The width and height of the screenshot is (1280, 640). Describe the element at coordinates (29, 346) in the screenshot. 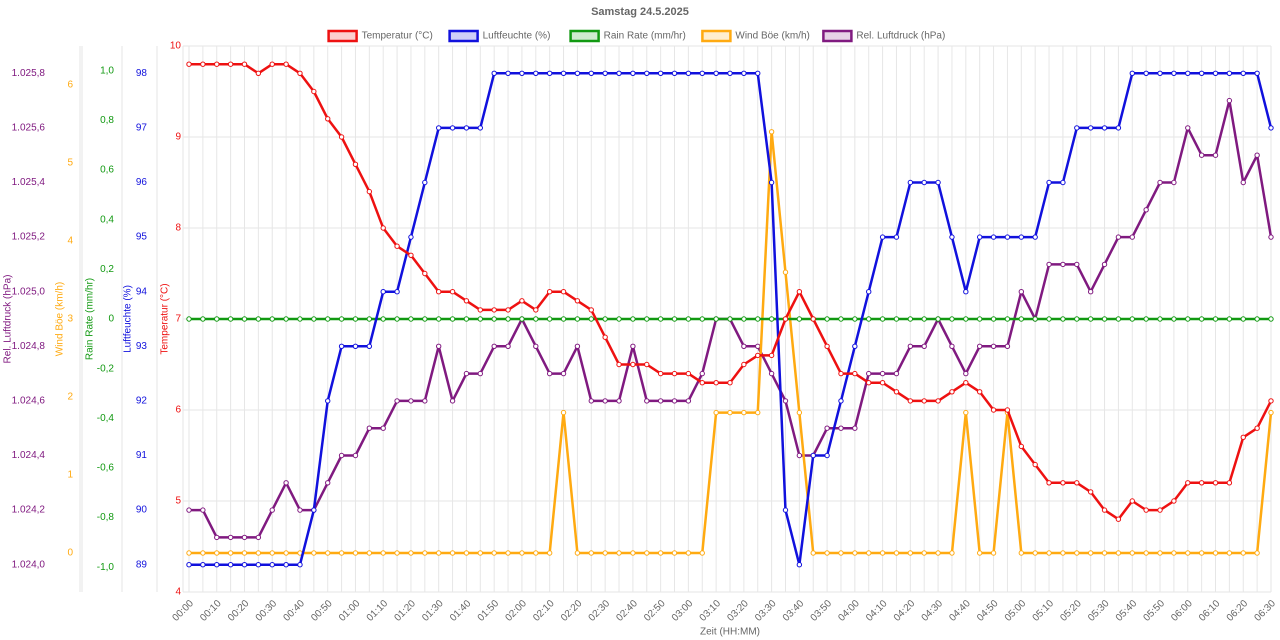

I see `y-tick-label: 1.024,8` at that location.